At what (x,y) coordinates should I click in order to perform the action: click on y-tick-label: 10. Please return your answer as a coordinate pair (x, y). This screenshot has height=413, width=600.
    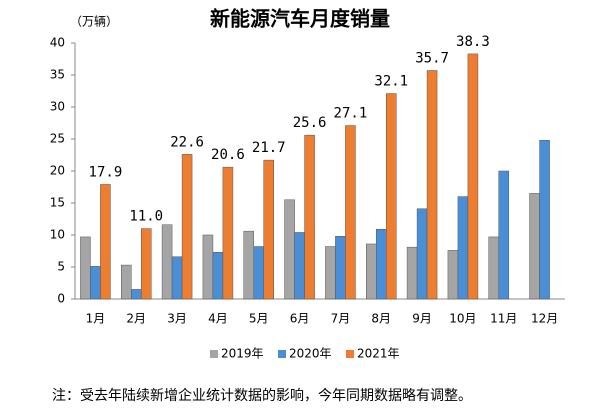
    Looking at the image, I should click on (57, 235).